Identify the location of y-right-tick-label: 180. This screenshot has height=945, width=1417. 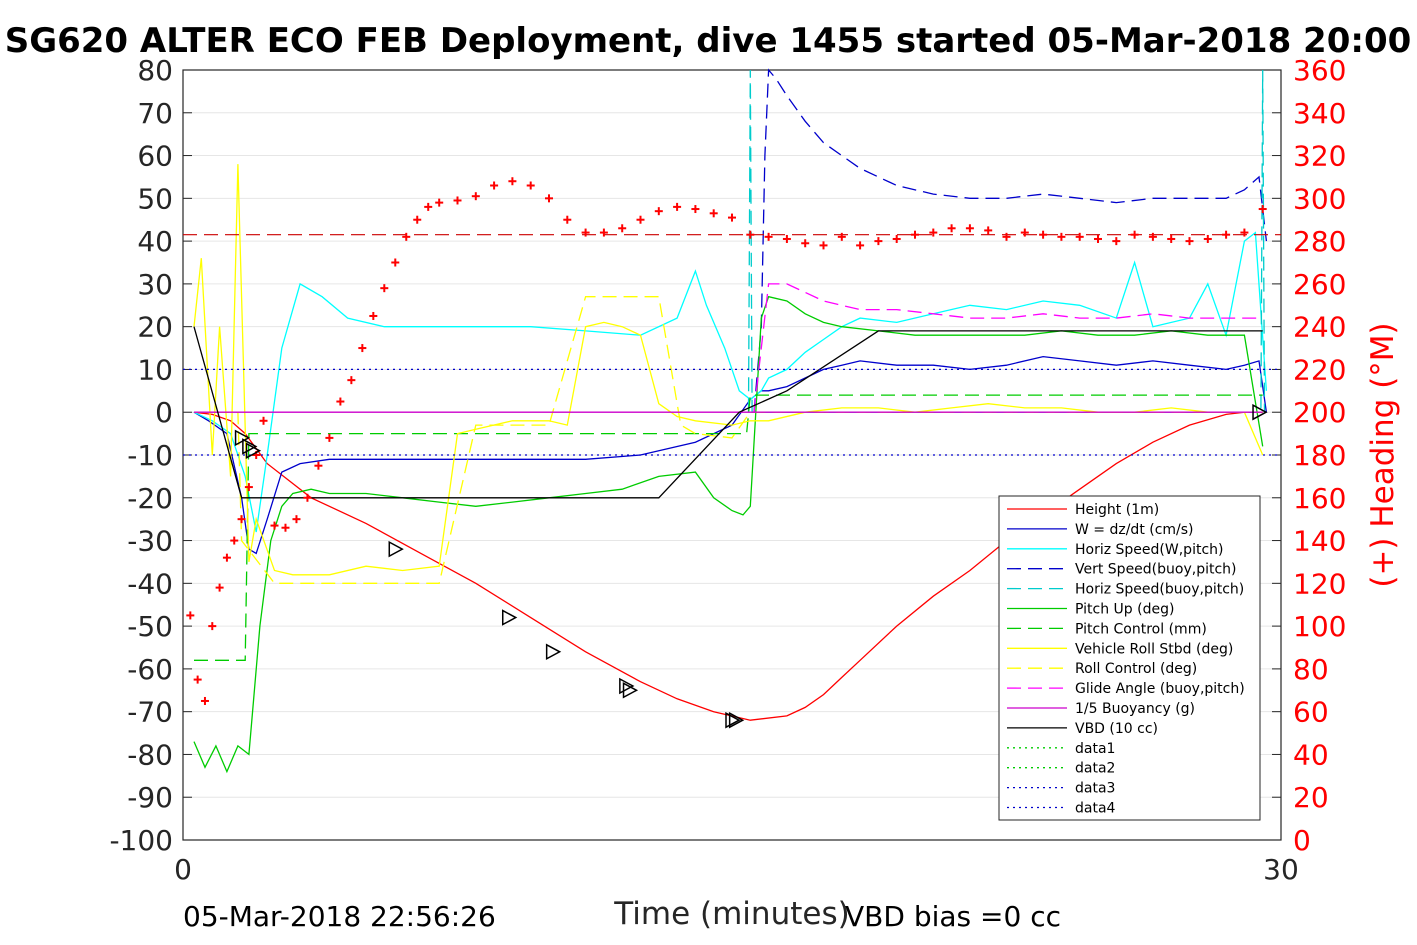
(1319, 455).